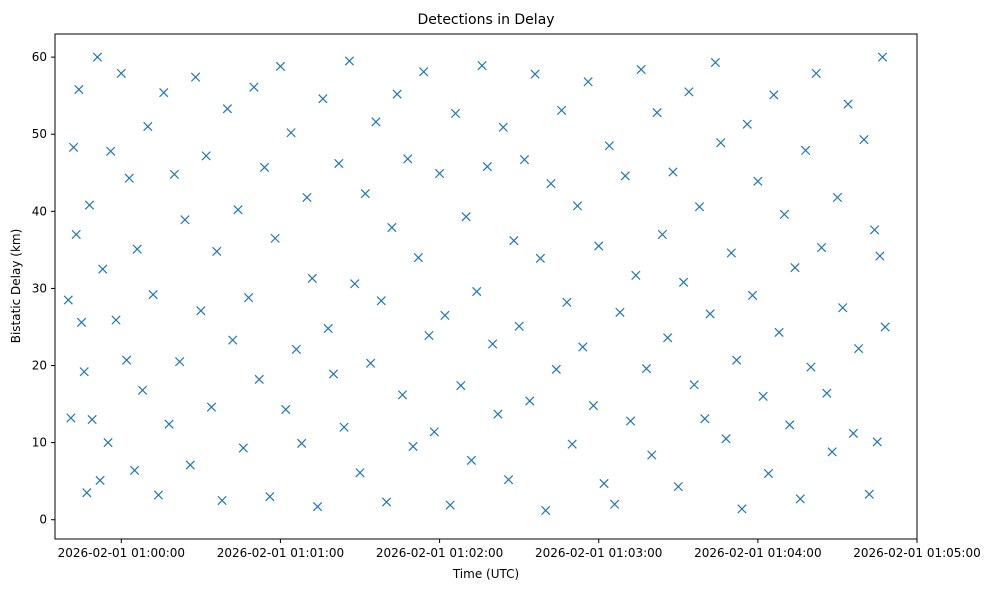 Image resolution: width=988 pixels, height=594 pixels. I want to click on y-axis-ticks: 0 10 20 30 40 50 60, so click(43, 288).